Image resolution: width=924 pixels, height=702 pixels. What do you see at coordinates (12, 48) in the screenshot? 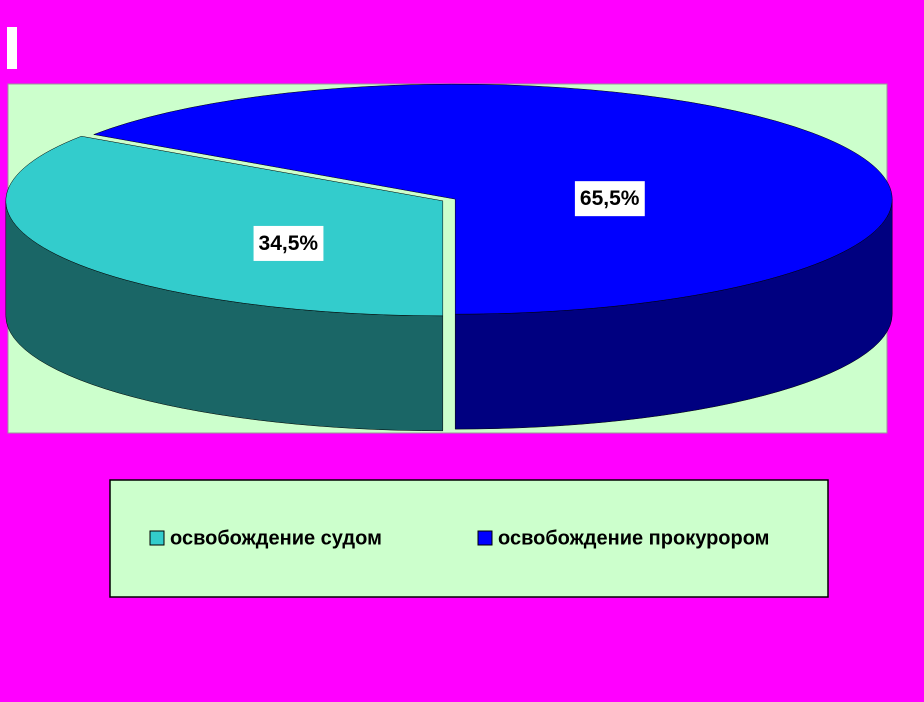
I see `title-marker` at bounding box center [12, 48].